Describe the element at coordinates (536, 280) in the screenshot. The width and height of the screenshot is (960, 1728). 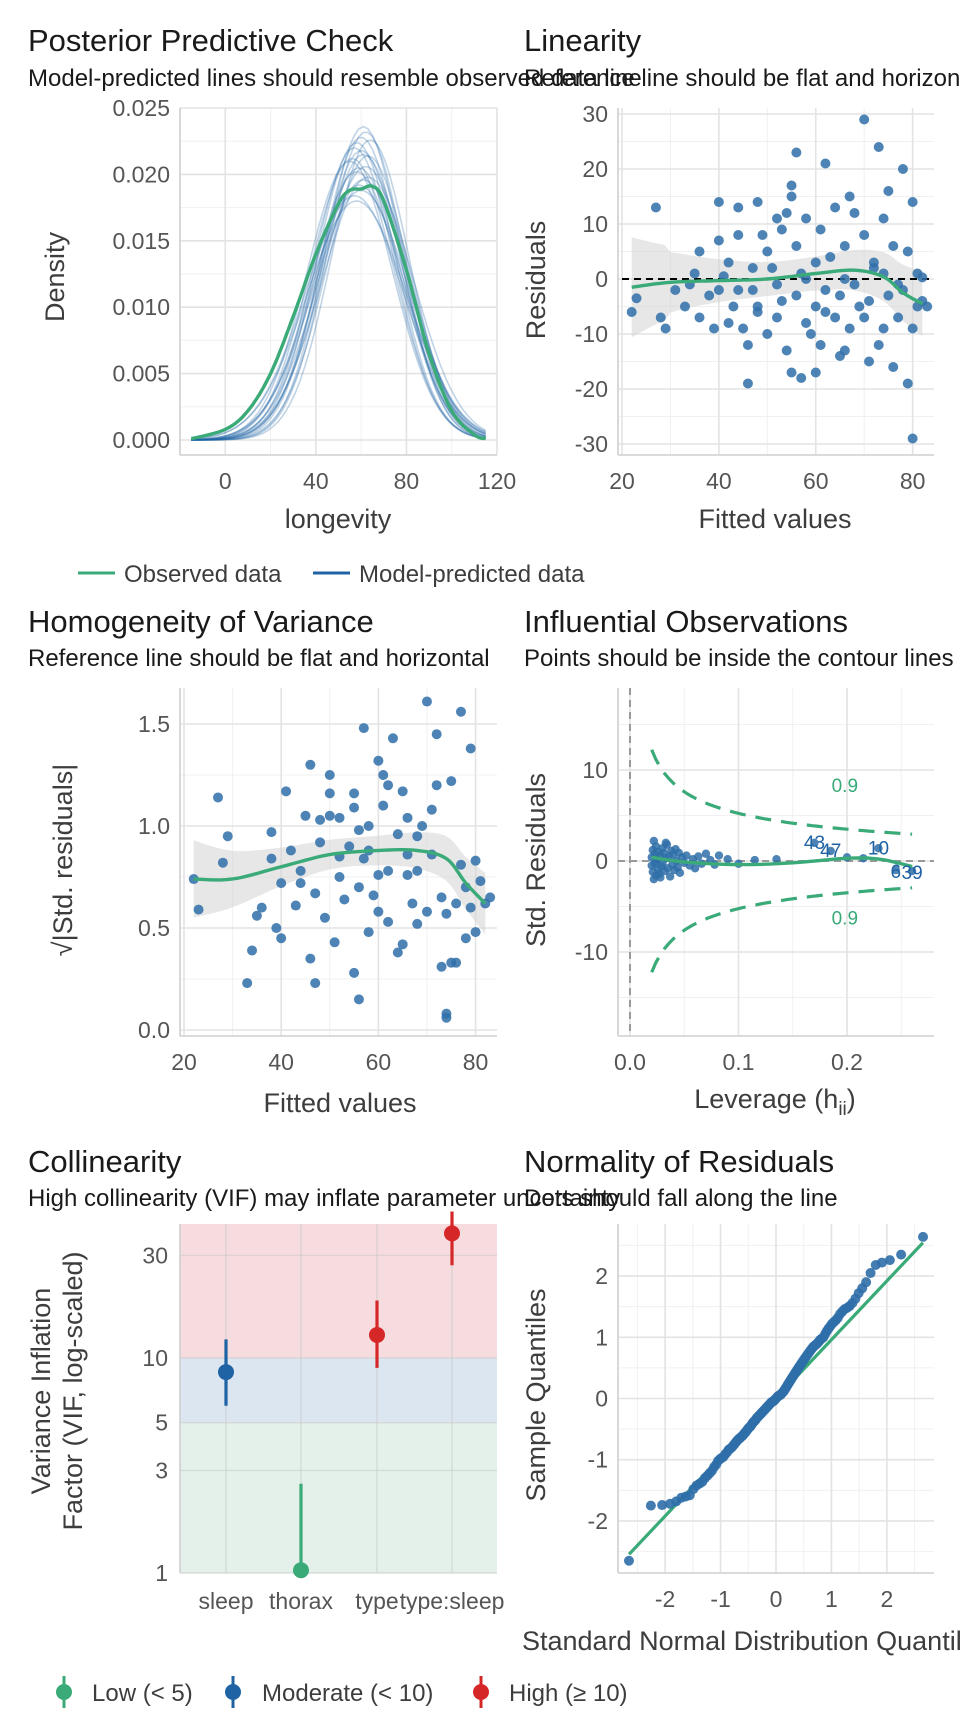
I see `linearity-y-axis-title: Residuals` at that location.